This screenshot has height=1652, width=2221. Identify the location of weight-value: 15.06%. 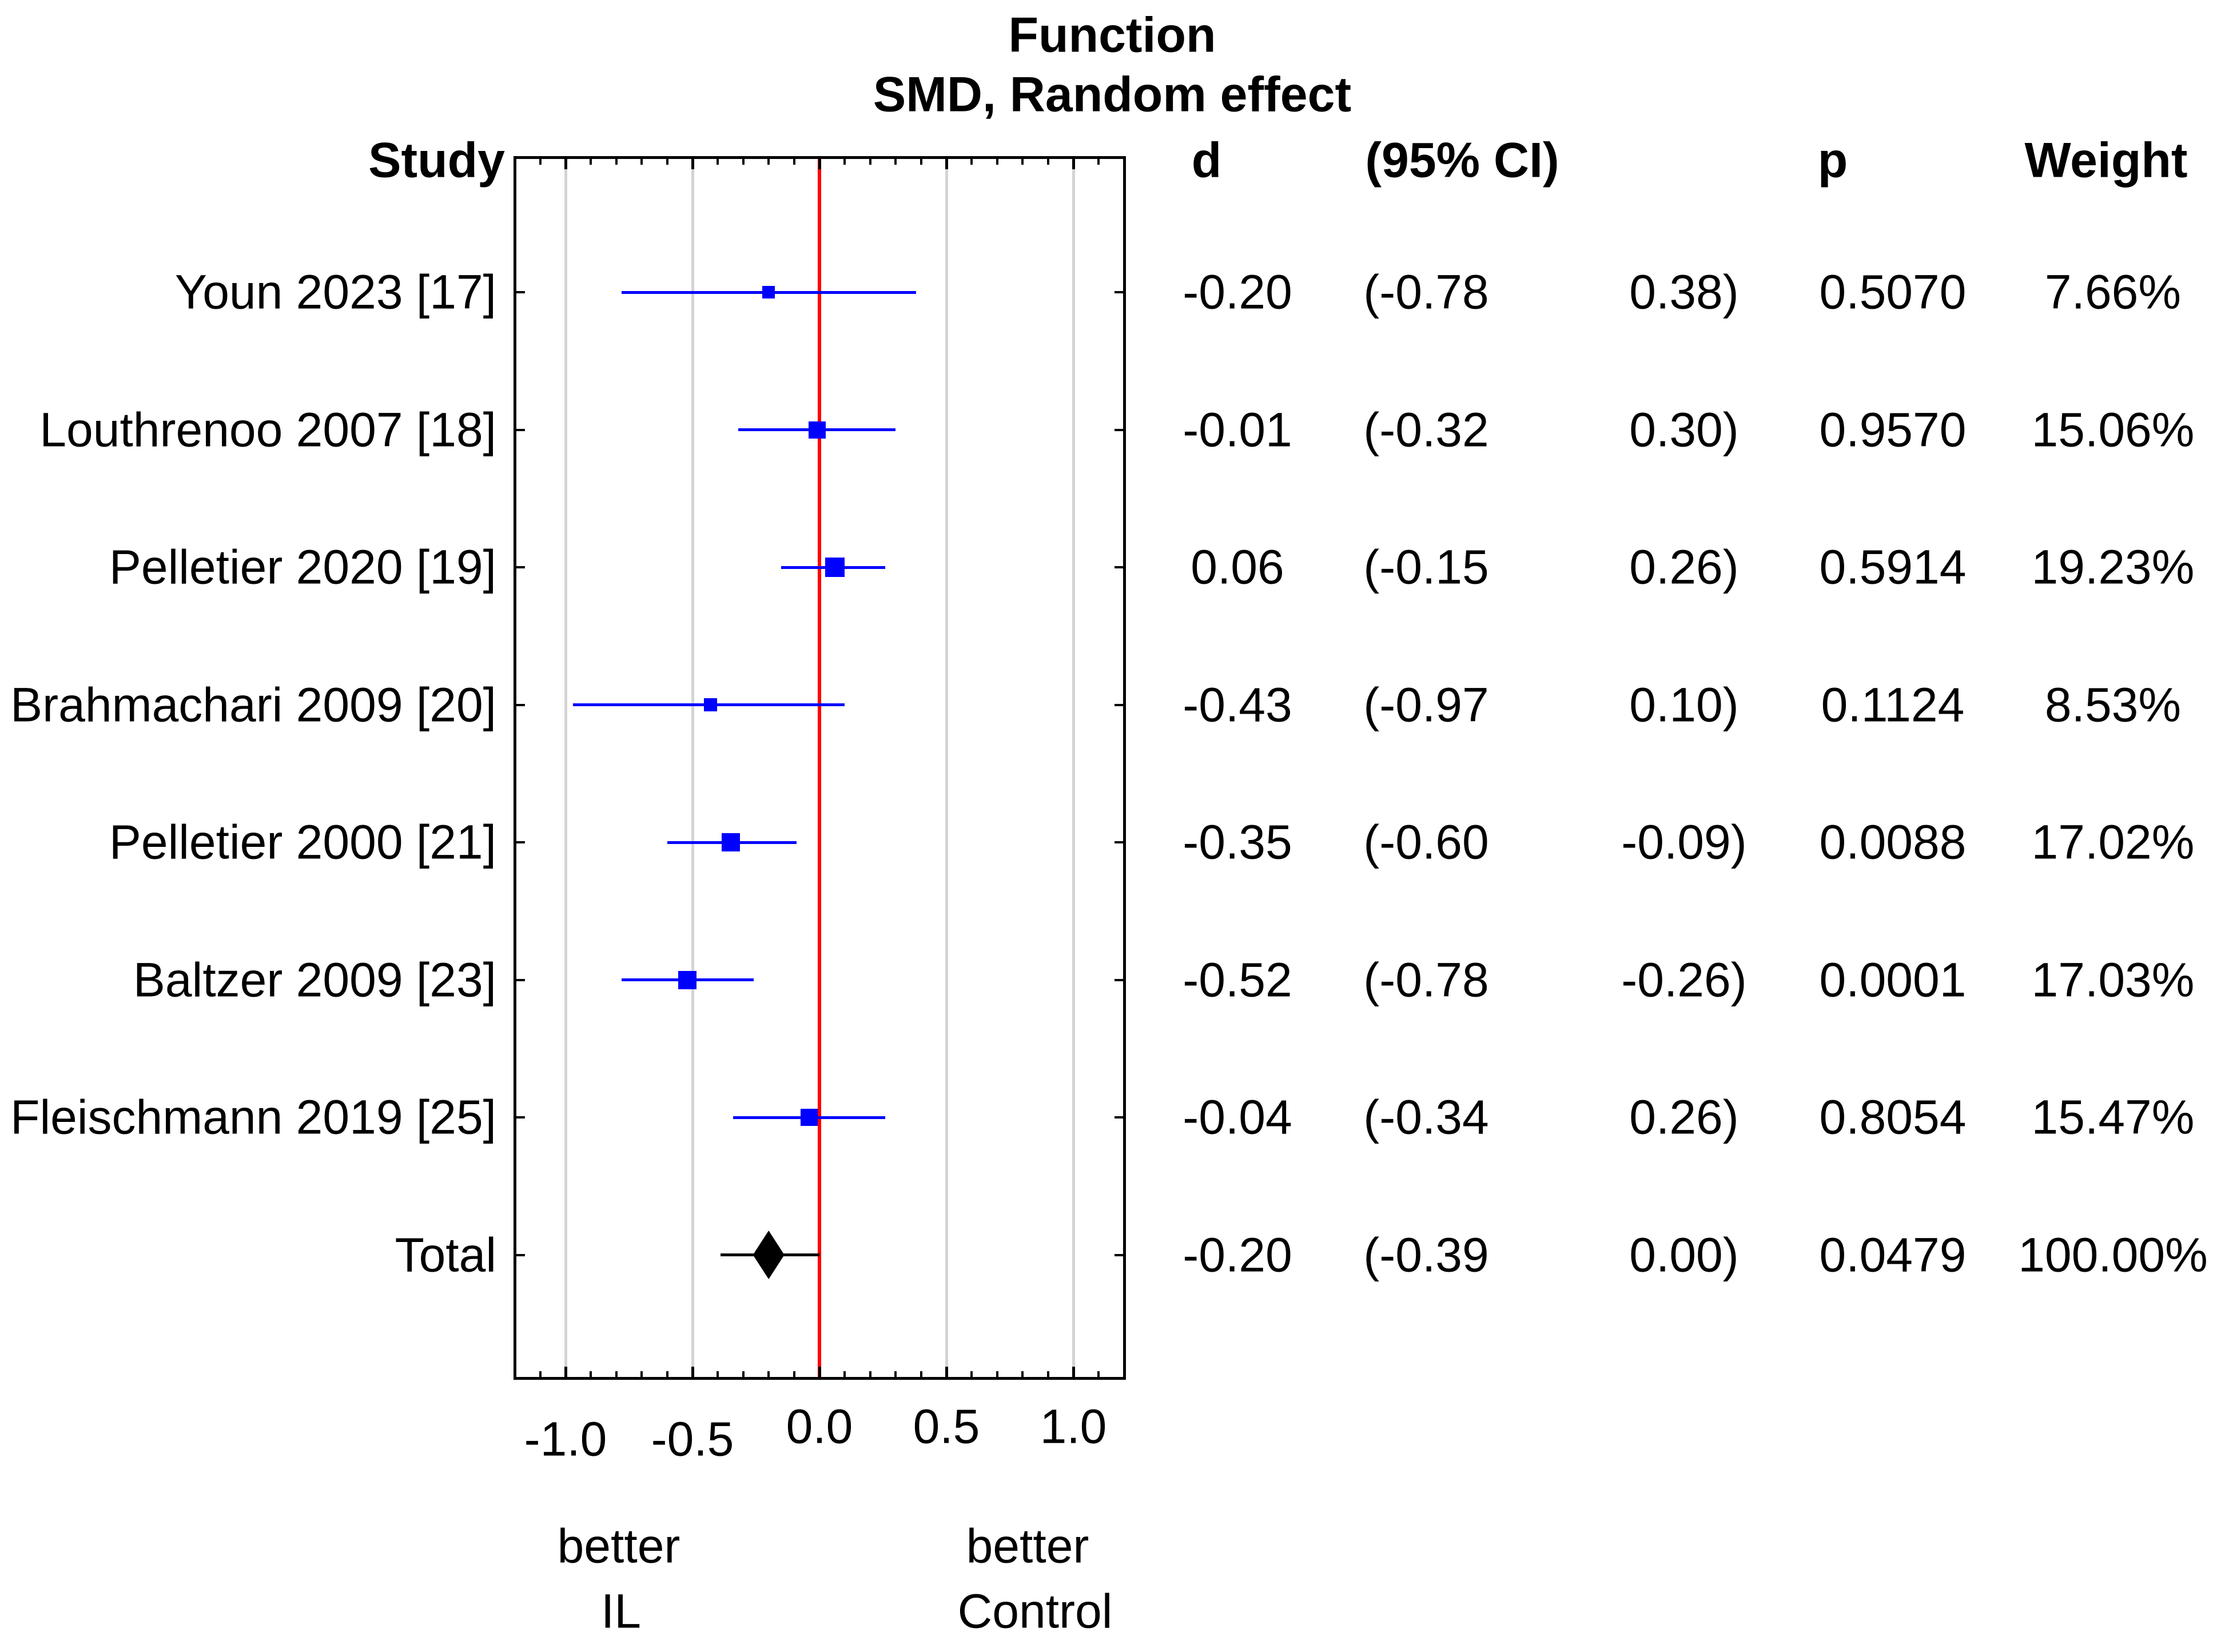
(2113, 430).